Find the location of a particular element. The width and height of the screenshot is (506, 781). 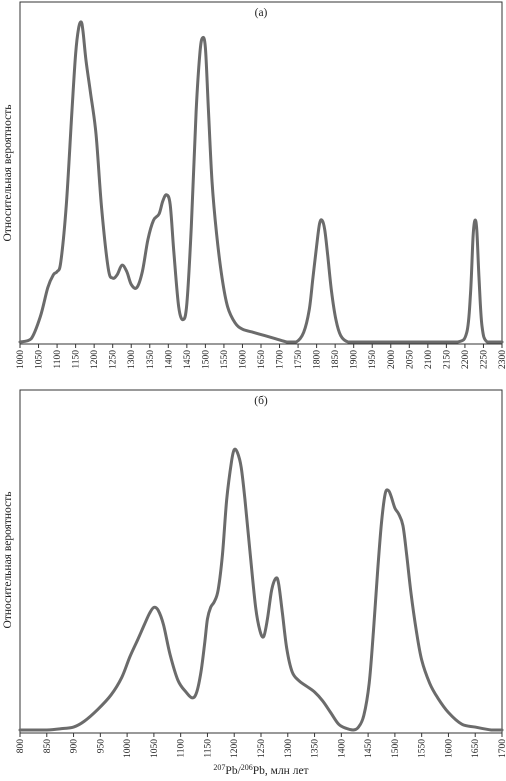

x-tick-label-a-2200: 2200 is located at coordinates (466, 359).